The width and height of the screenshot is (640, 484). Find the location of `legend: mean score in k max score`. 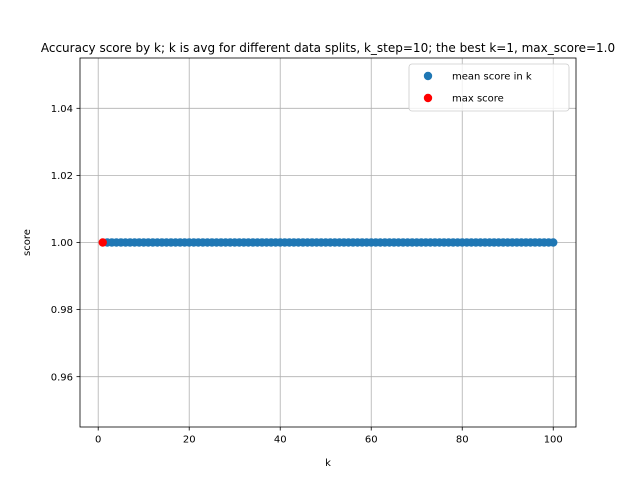

legend: mean score in k max score is located at coordinates (489, 87).